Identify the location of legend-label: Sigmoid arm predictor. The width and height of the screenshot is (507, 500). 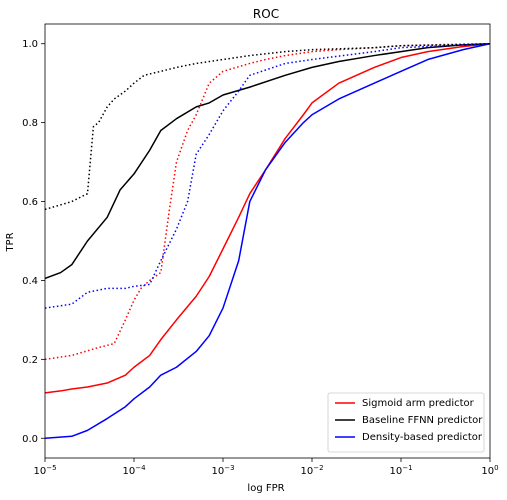
(418, 403).